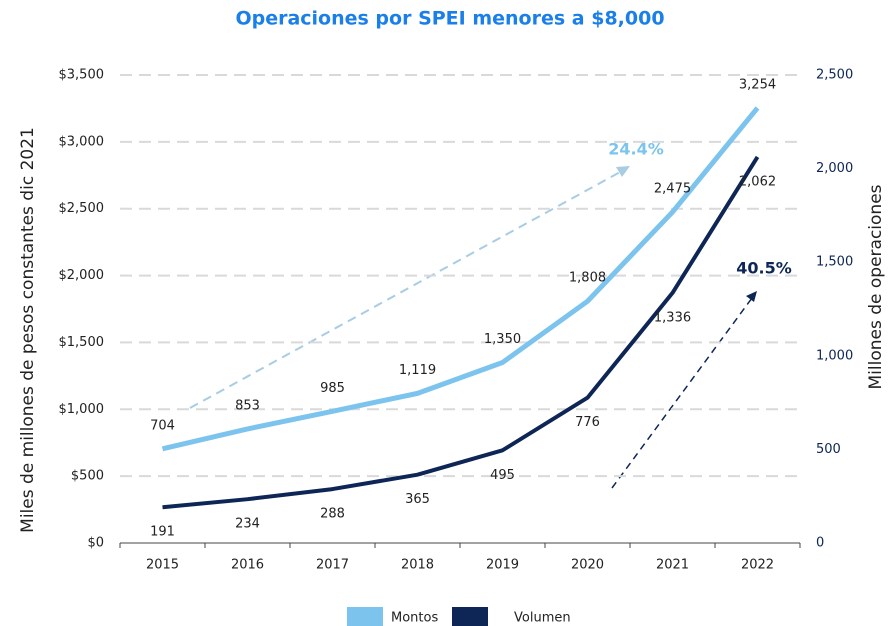  I want to click on data-label: 1,336, so click(672, 317).